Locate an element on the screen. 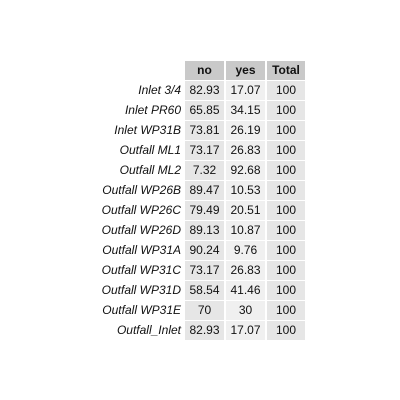 This screenshot has height=400, width=400. row-label: Inlet PR60 is located at coordinates (152, 110).